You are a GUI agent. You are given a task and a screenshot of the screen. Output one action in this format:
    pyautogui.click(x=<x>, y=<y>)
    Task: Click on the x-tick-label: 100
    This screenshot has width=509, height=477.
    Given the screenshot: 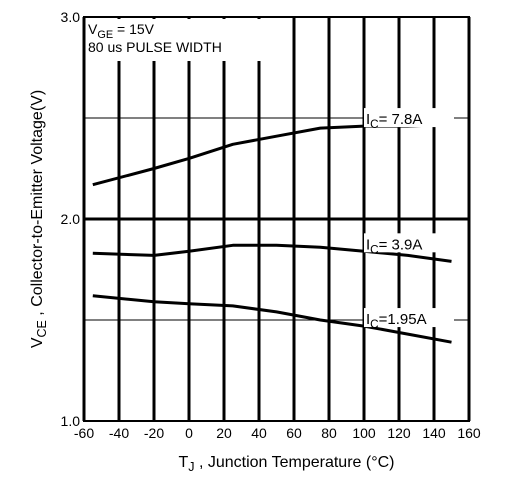 What is the action you would take?
    pyautogui.click(x=364, y=433)
    